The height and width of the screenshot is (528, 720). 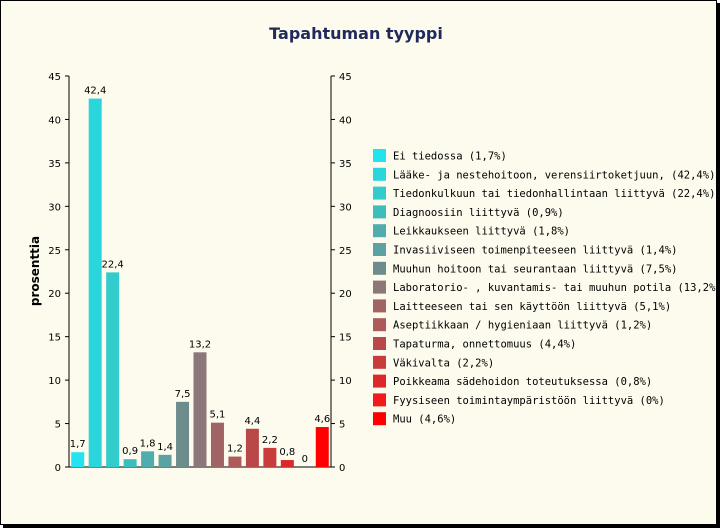 I want to click on y-tick-label-left: 15, so click(x=54, y=338).